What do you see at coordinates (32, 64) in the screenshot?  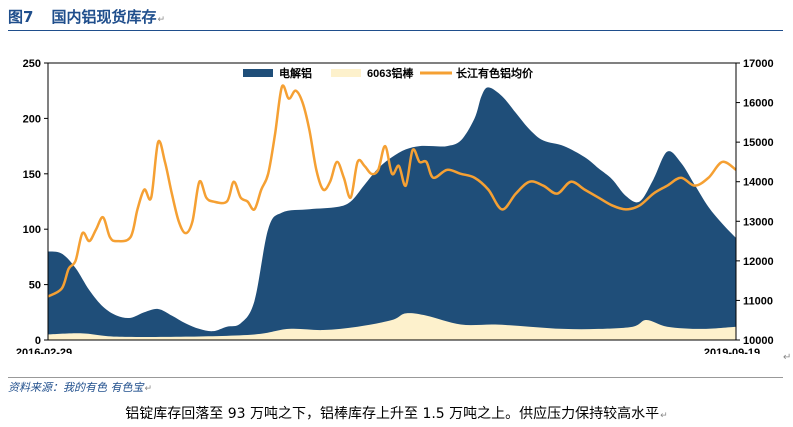 I see `left-axis-tick-label: 250` at bounding box center [32, 64].